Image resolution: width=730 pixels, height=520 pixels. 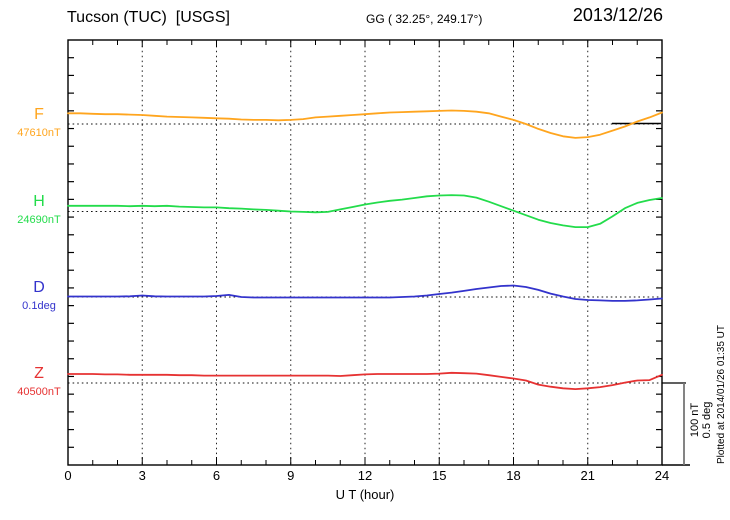 I want to click on trace-F, so click(x=365, y=124).